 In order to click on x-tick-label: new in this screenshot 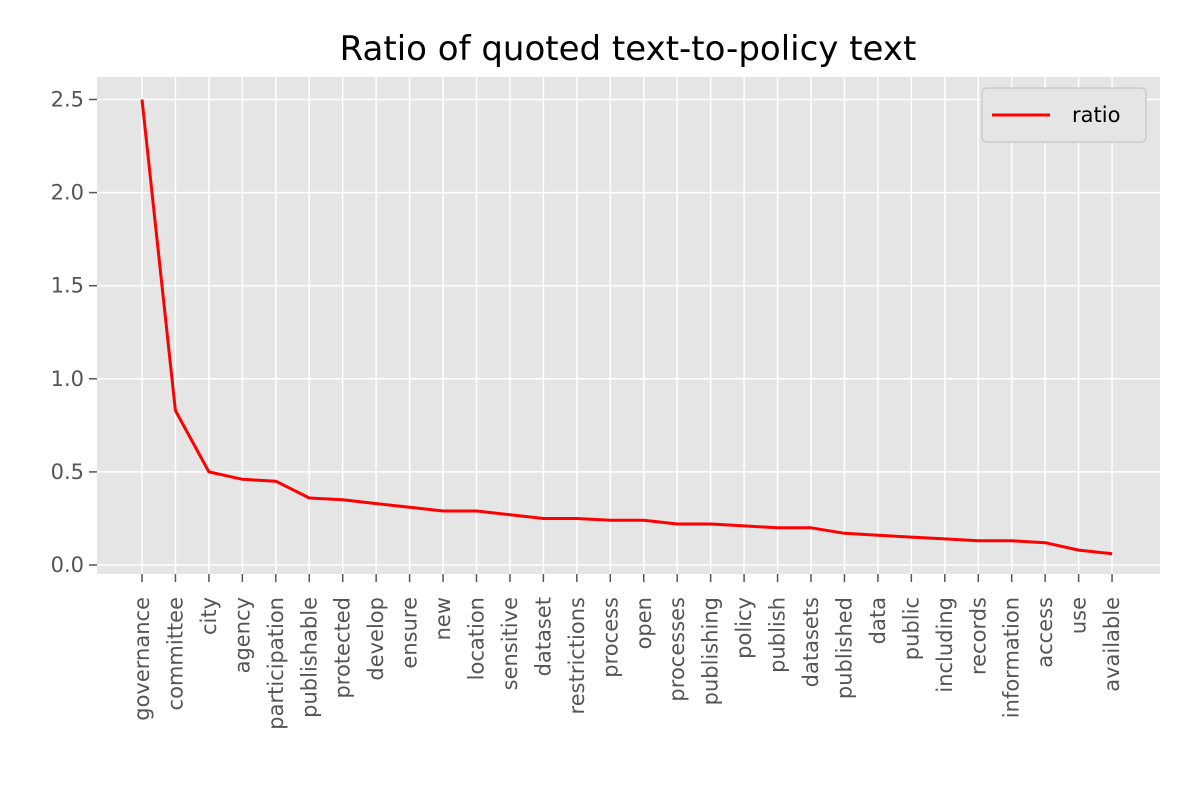, I will do `click(443, 618)`.